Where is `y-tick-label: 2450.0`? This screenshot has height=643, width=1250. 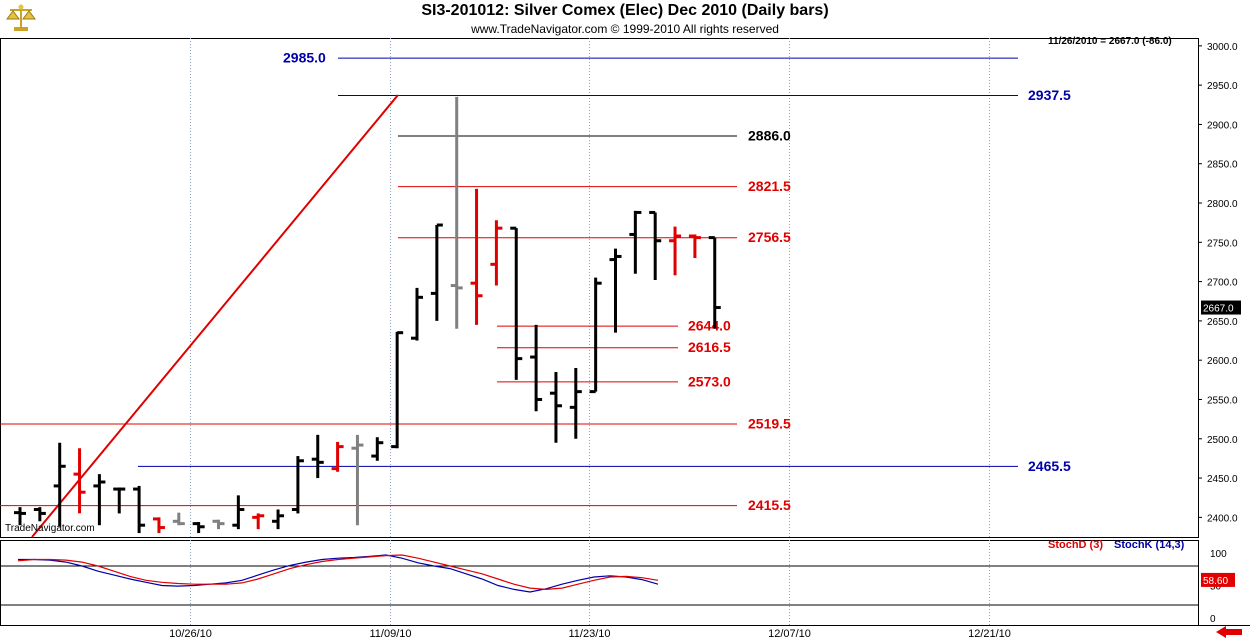
y-tick-label: 2450.0 is located at coordinates (1222, 479).